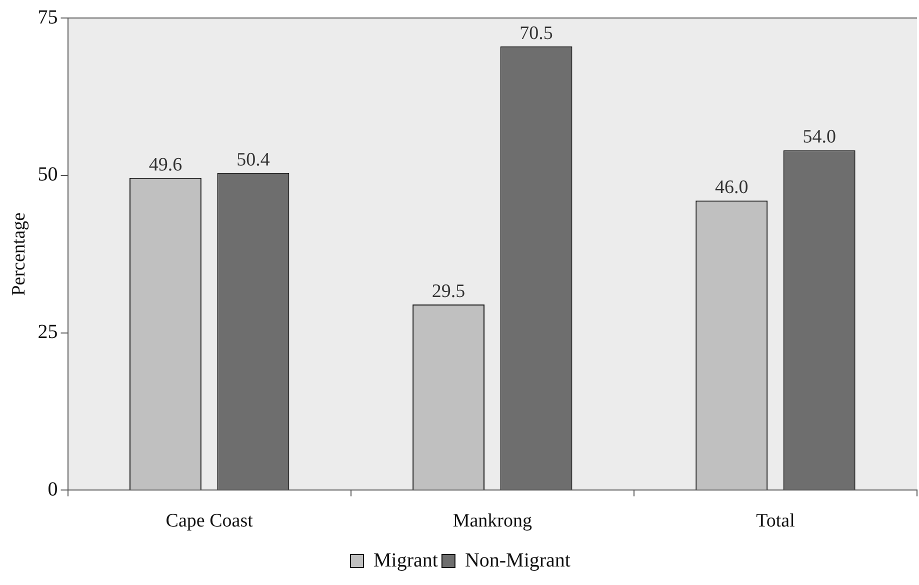 This screenshot has height=585, width=919. What do you see at coordinates (731, 187) in the screenshot?
I see `data-label: 46.0` at bounding box center [731, 187].